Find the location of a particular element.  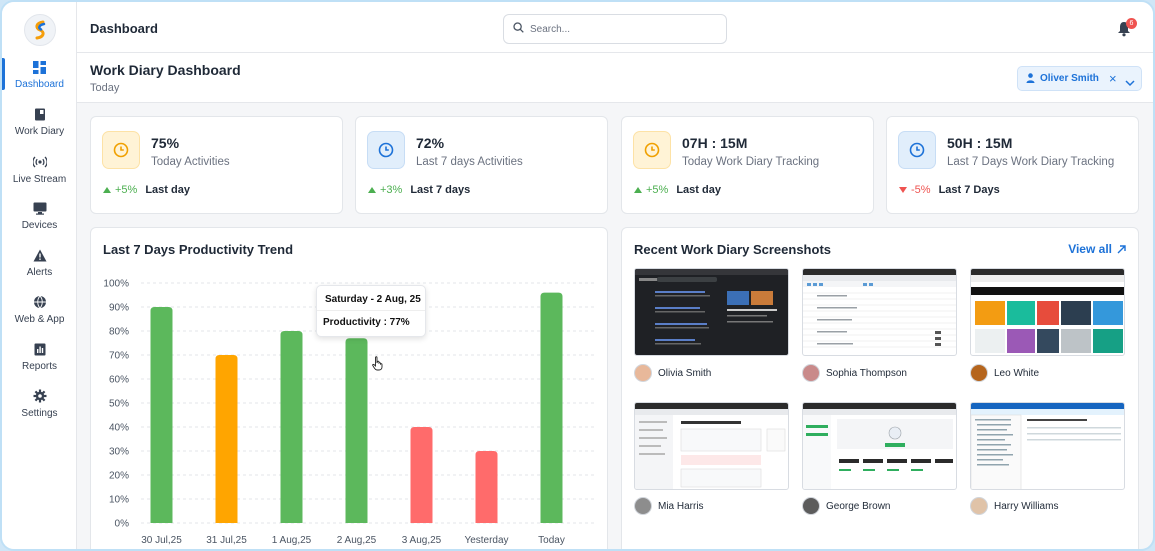

sidebar-item-live-stream: Live Stream is located at coordinates (39, 174).